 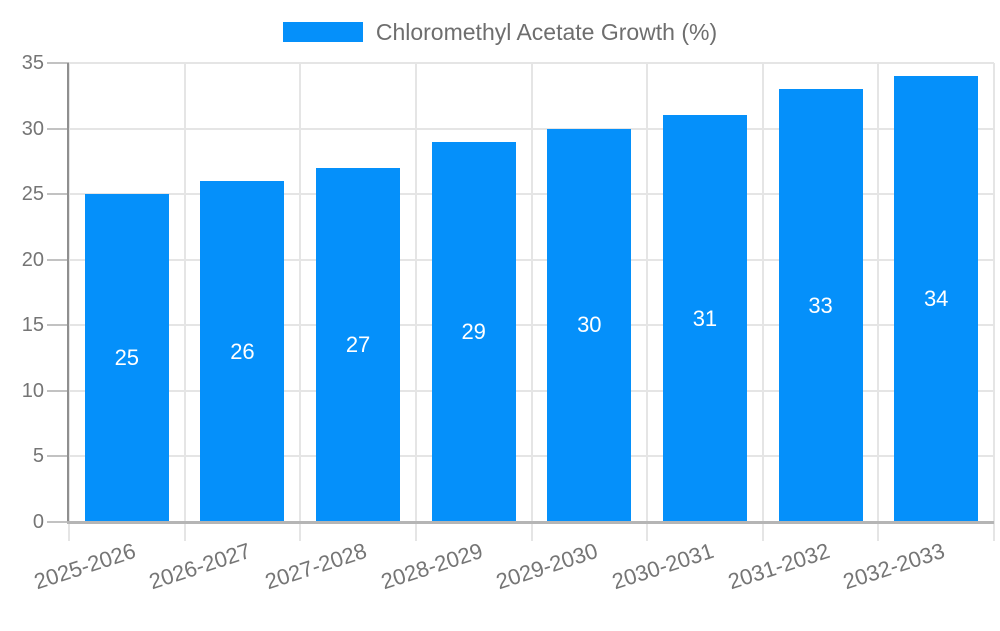 I want to click on bar-value-label: 27, so click(x=358, y=344).